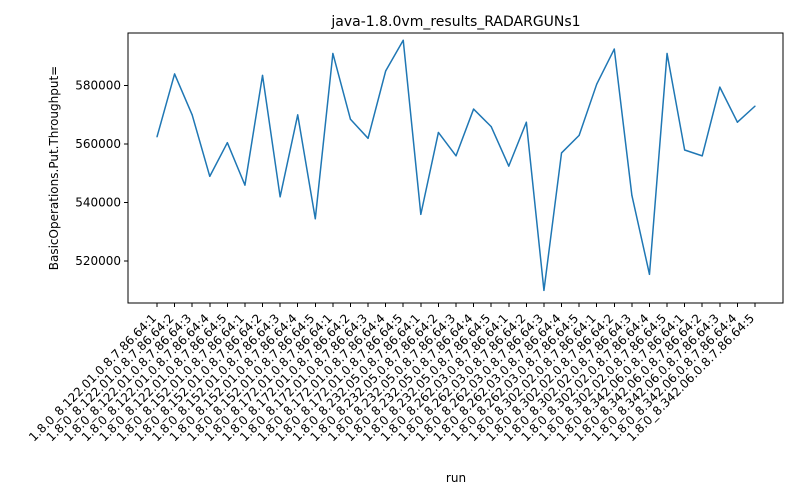 The image size is (800, 500). What do you see at coordinates (456, 478) in the screenshot?
I see `x-axis-label: run` at bounding box center [456, 478].